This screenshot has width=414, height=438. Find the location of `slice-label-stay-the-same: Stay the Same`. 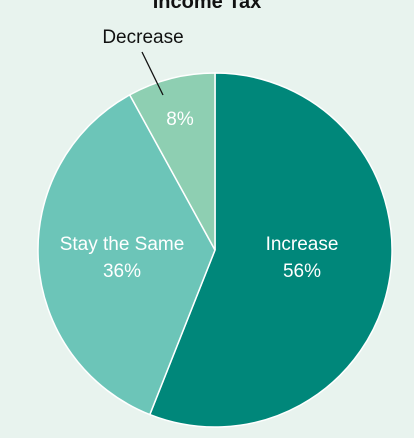

slice-label-stay-the-same: Stay the Same is located at coordinates (122, 244).